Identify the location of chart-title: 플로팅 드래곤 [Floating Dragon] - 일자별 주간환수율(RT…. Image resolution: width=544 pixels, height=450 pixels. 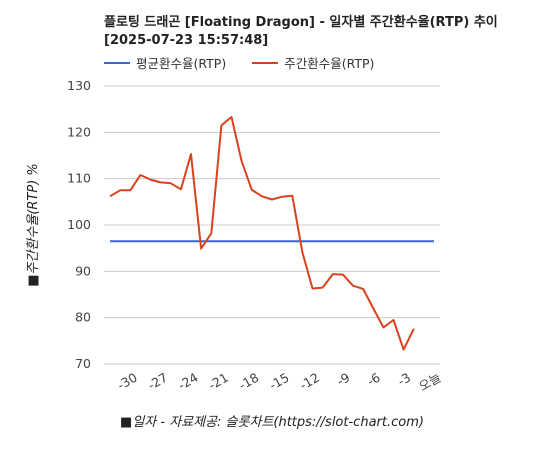
(301, 32).